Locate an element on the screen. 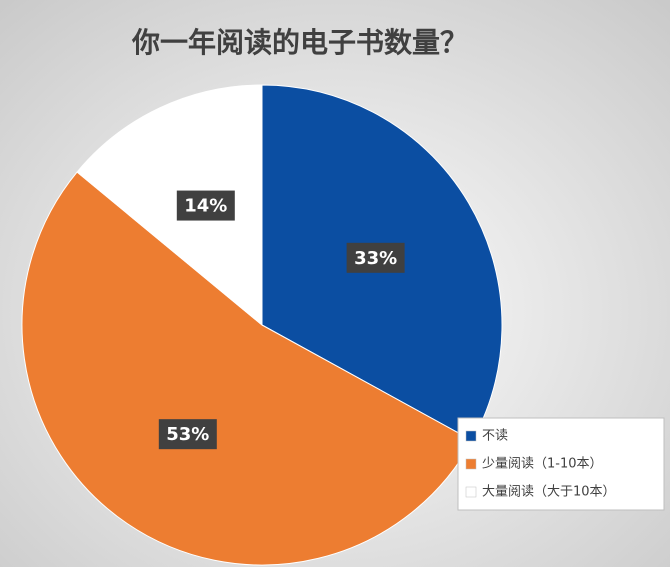  data-label: 53% is located at coordinates (187, 434).